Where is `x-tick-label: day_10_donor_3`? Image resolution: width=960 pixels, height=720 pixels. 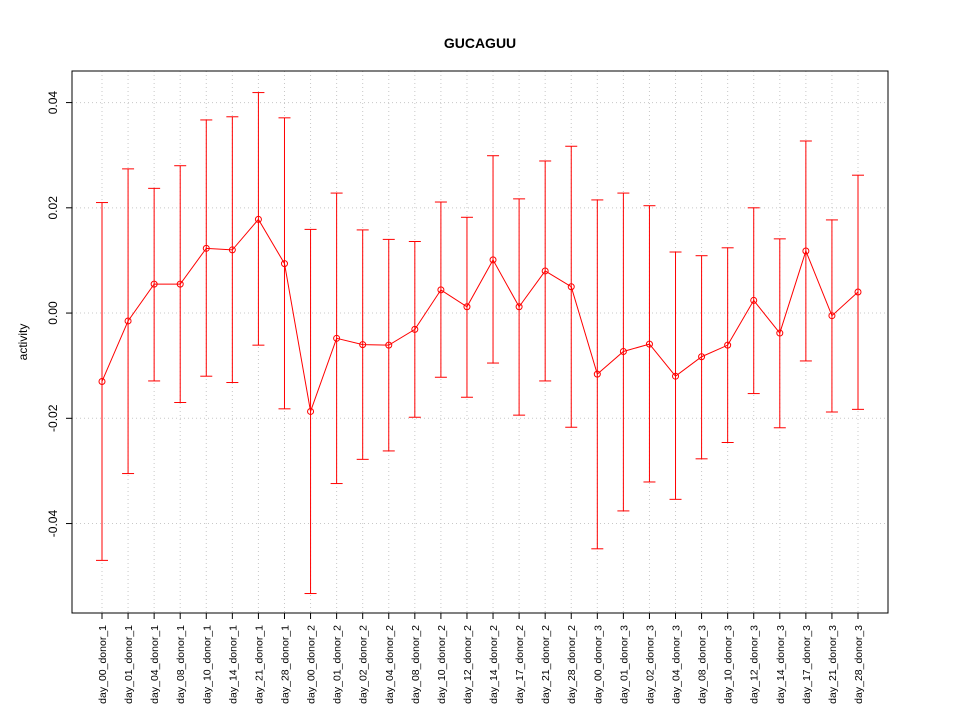
x-tick-label: day_10_donor_3 is located at coordinates (729, 664).